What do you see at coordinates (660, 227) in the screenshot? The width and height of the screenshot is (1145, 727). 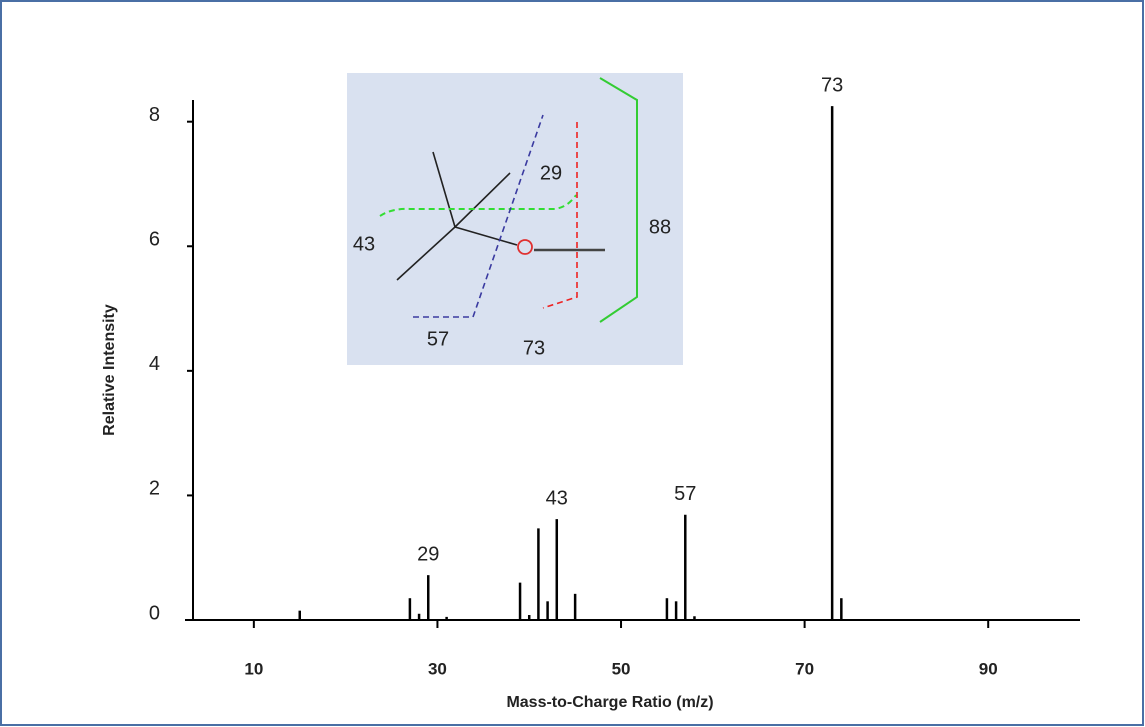 I see `inset-label: 88` at bounding box center [660, 227].